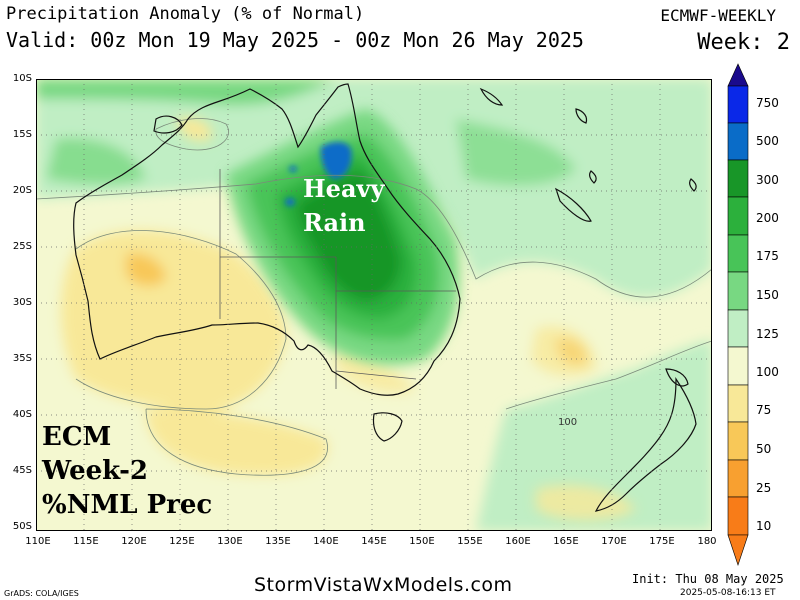 The image size is (800, 600). Describe the element at coordinates (767, 218) in the screenshot. I see `legend-label: 200` at that location.